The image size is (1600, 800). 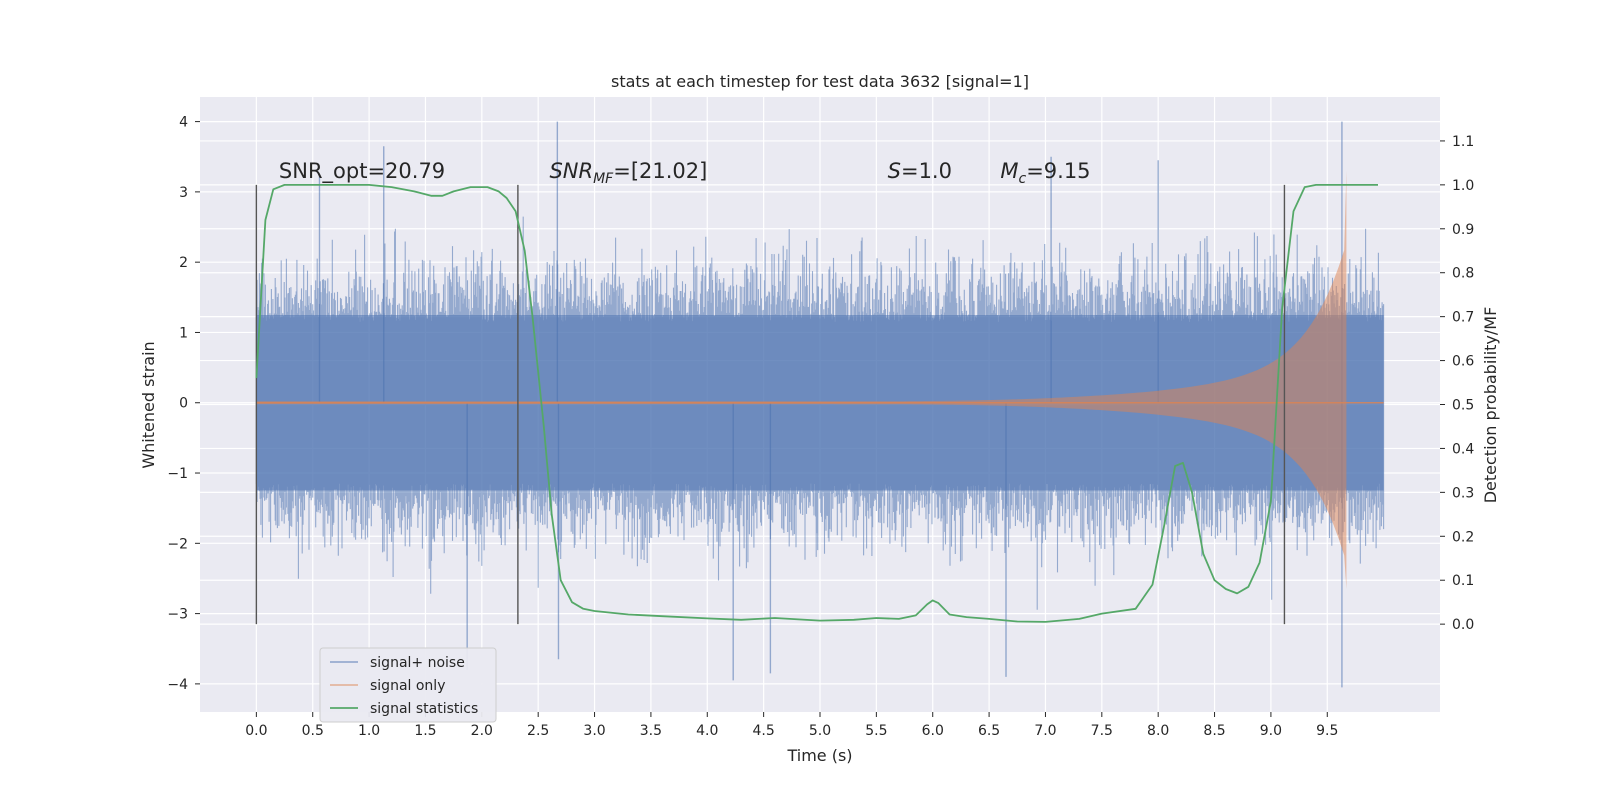 What do you see at coordinates (820, 731) in the screenshot?
I see `x-tick-label: 5.0` at bounding box center [820, 731].